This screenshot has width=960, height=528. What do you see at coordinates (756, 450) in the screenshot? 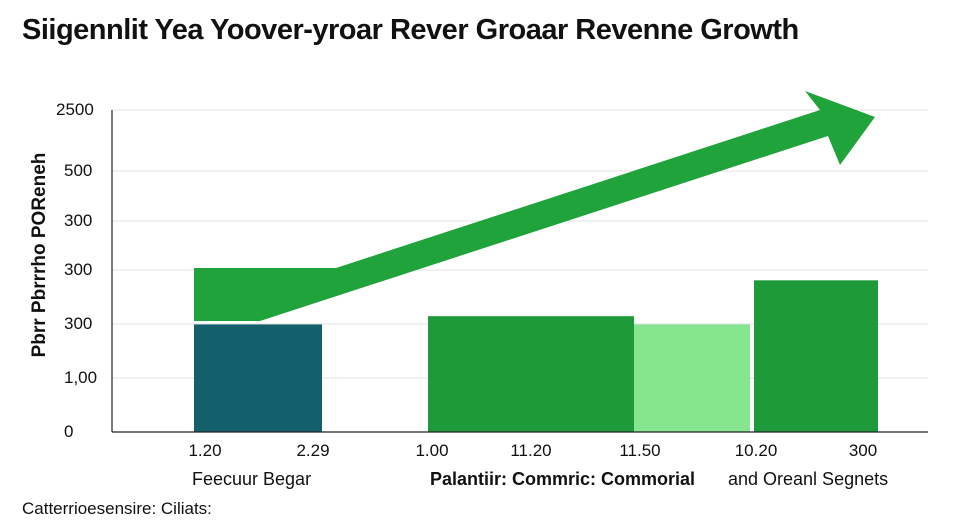
I see `x-tick-label: 10.20` at bounding box center [756, 450].